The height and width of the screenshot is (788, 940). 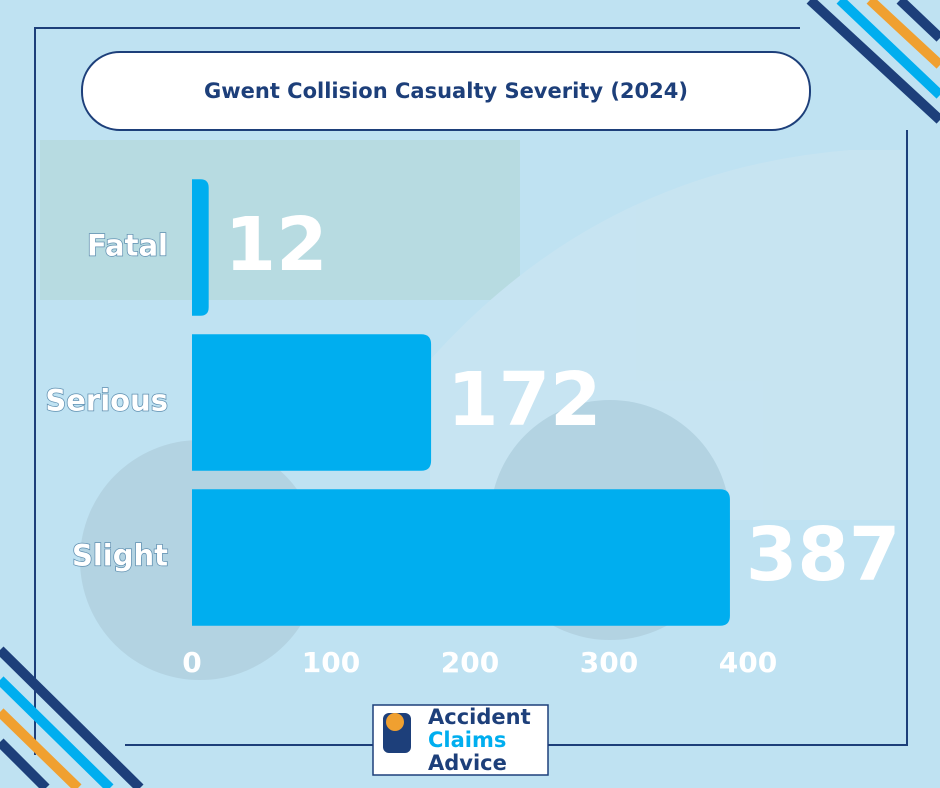 What do you see at coordinates (609, 662) in the screenshot?
I see `x-tick-label: 300` at bounding box center [609, 662].